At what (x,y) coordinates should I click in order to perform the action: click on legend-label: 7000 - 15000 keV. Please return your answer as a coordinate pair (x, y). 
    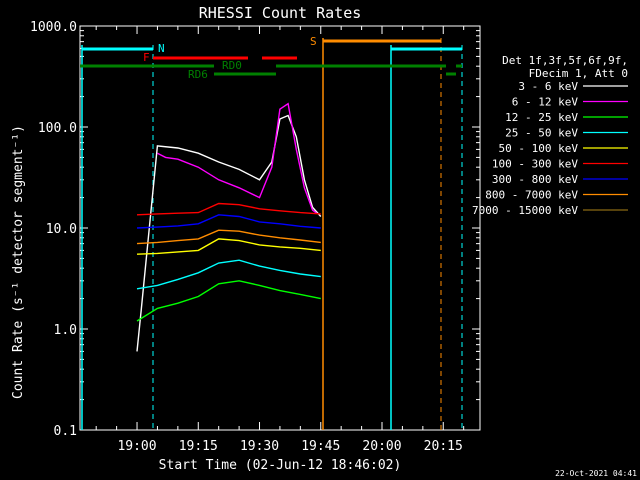
    Looking at the image, I should click on (525, 210).